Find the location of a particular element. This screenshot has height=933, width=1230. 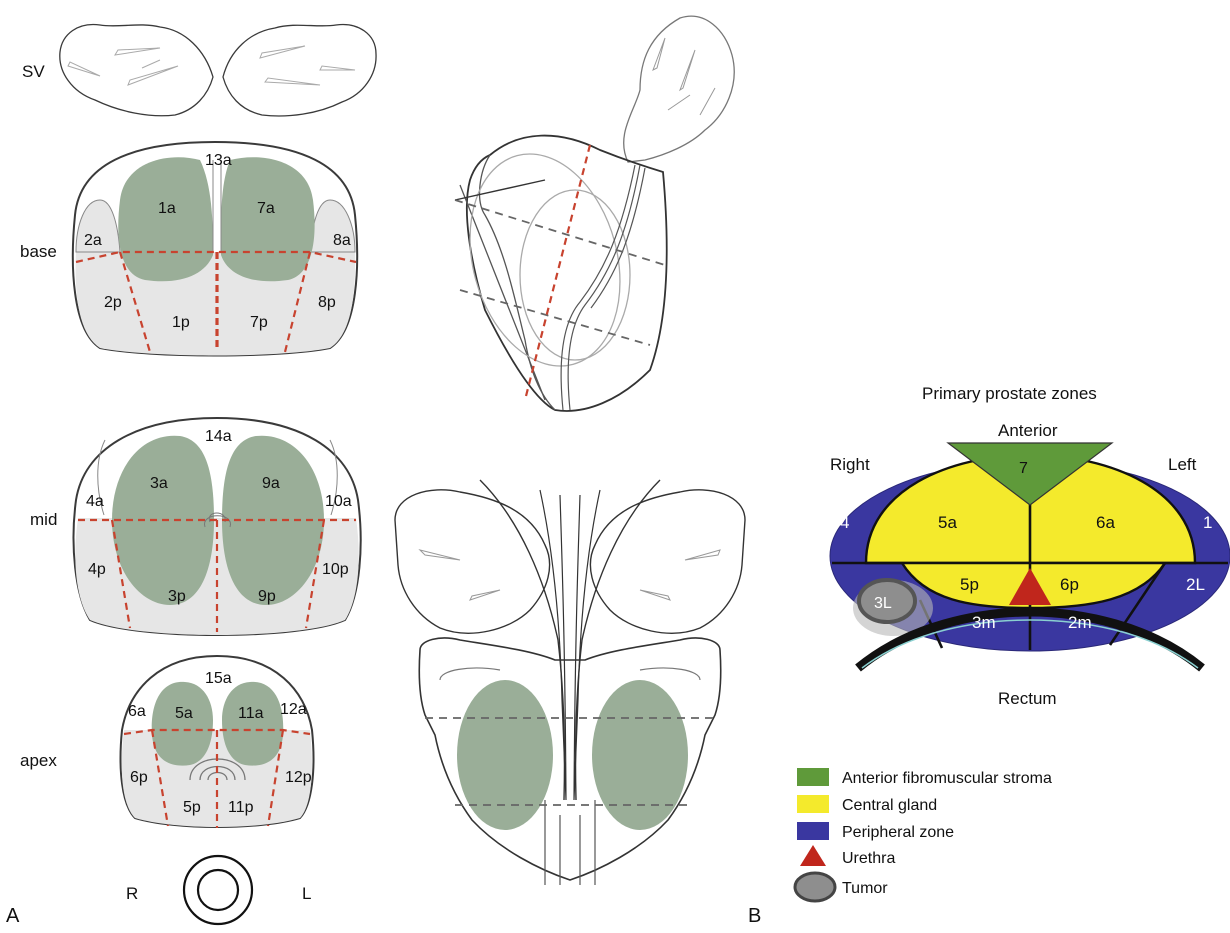

seg-10a: 10a is located at coordinates (338, 501).